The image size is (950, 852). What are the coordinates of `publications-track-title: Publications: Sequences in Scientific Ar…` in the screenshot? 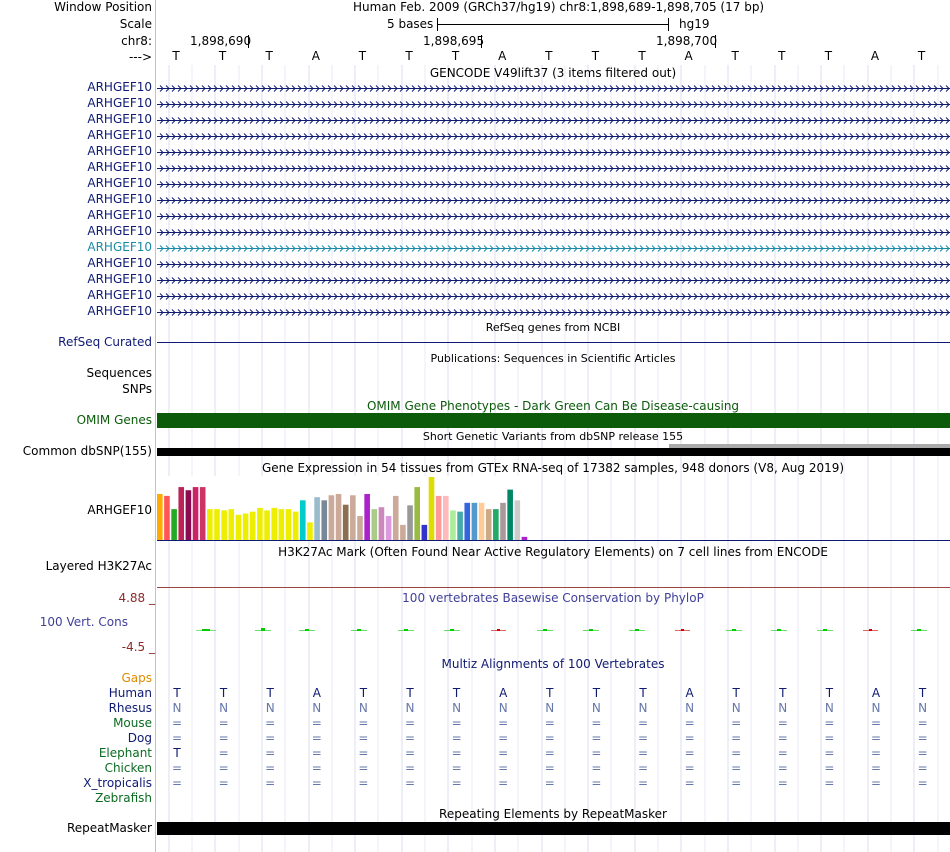 It's located at (553, 358).